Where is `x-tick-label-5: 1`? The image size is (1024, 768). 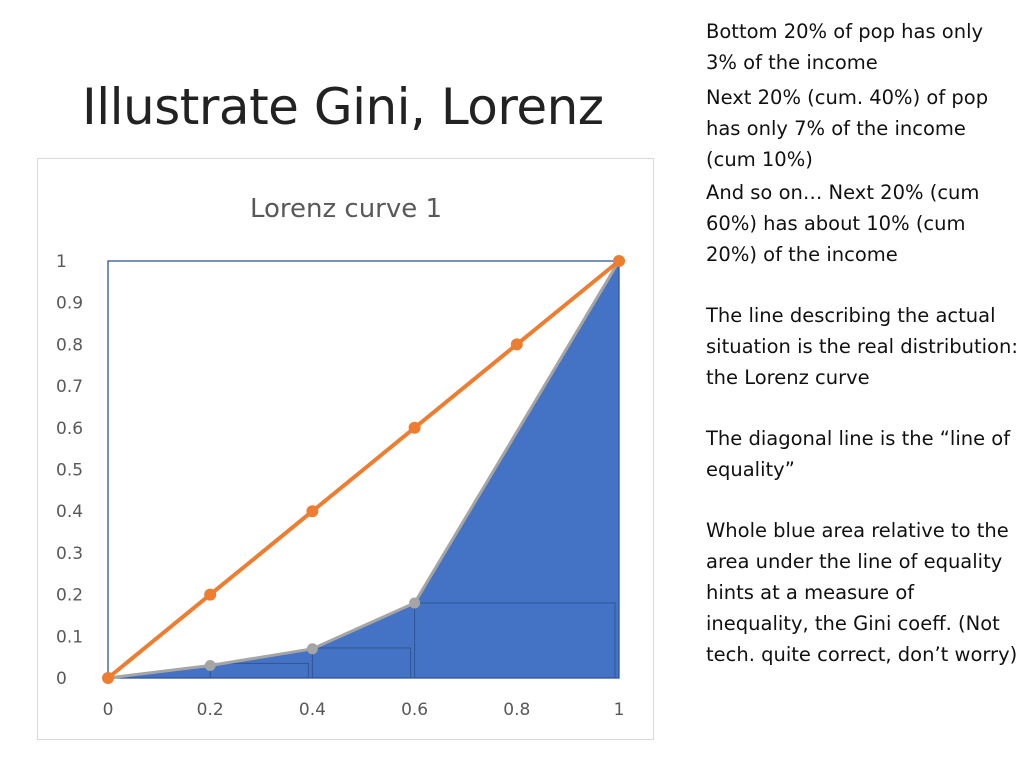 x-tick-label-5: 1 is located at coordinates (619, 710).